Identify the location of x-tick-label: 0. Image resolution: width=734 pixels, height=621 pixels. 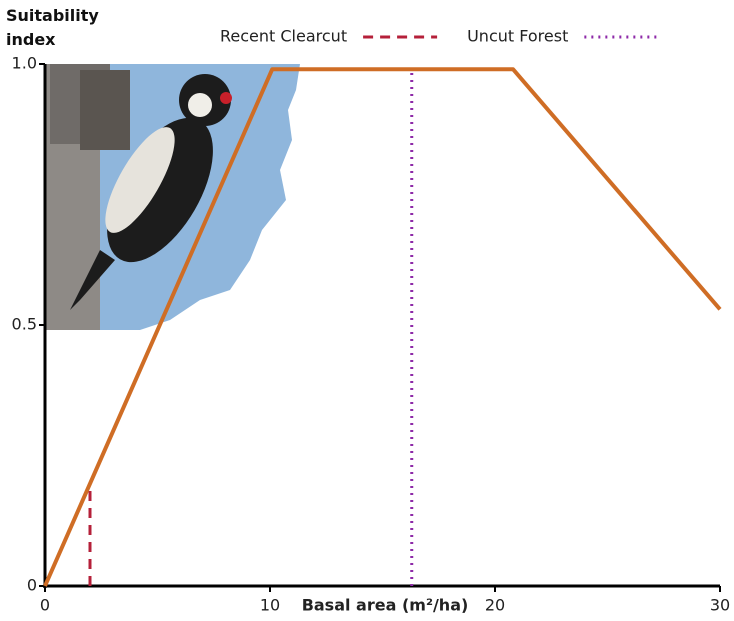
(45, 605).